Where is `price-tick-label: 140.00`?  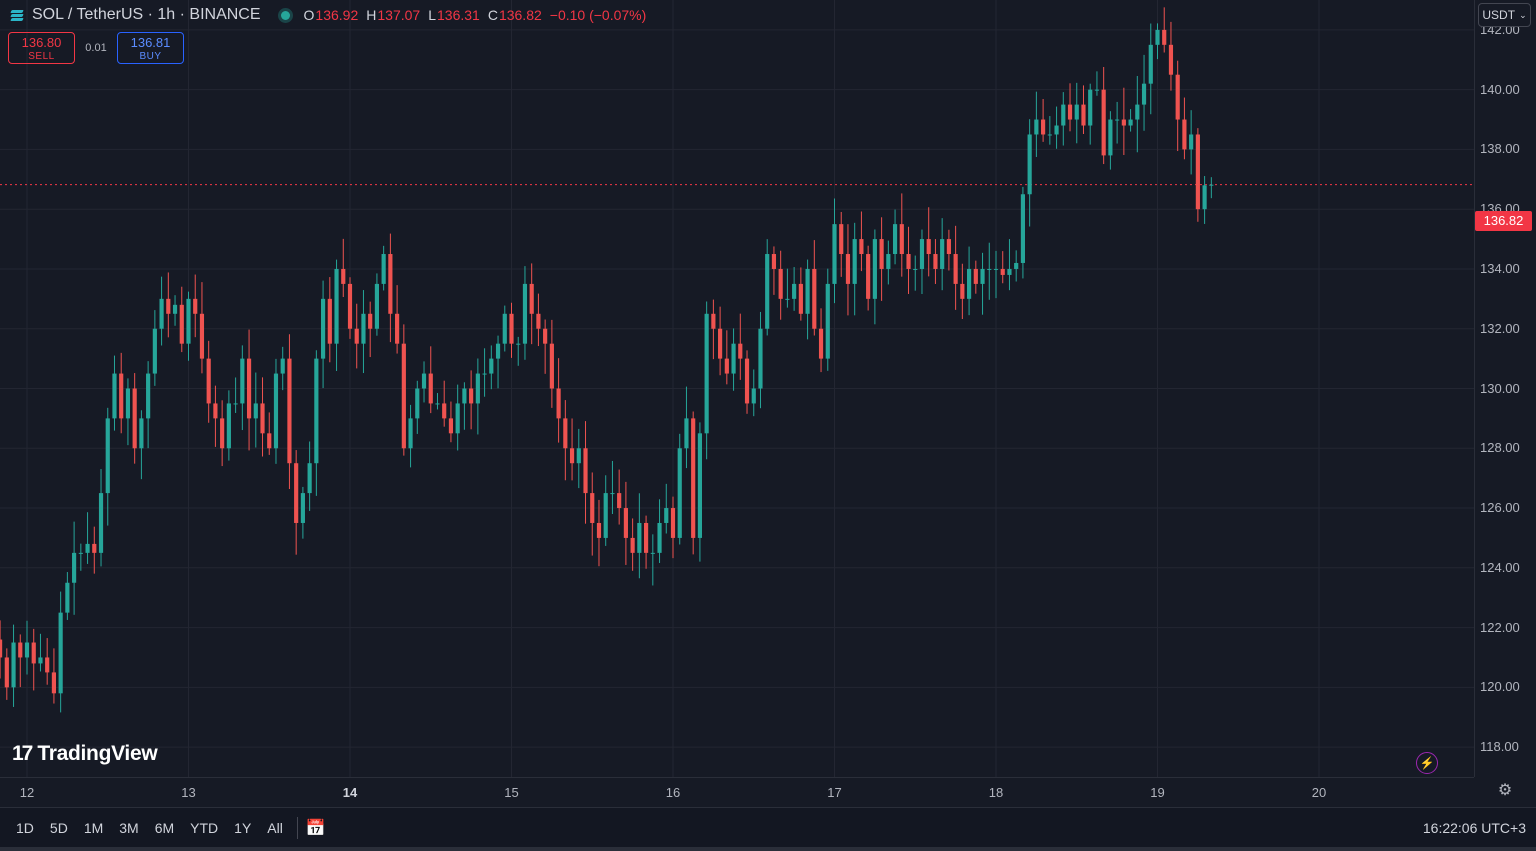 price-tick-label: 140.00 is located at coordinates (1500, 89).